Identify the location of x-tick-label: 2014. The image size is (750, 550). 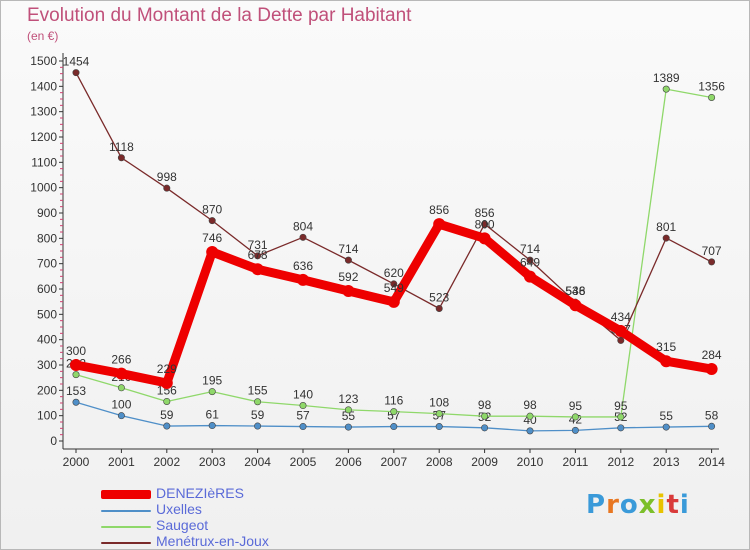
(711, 462).